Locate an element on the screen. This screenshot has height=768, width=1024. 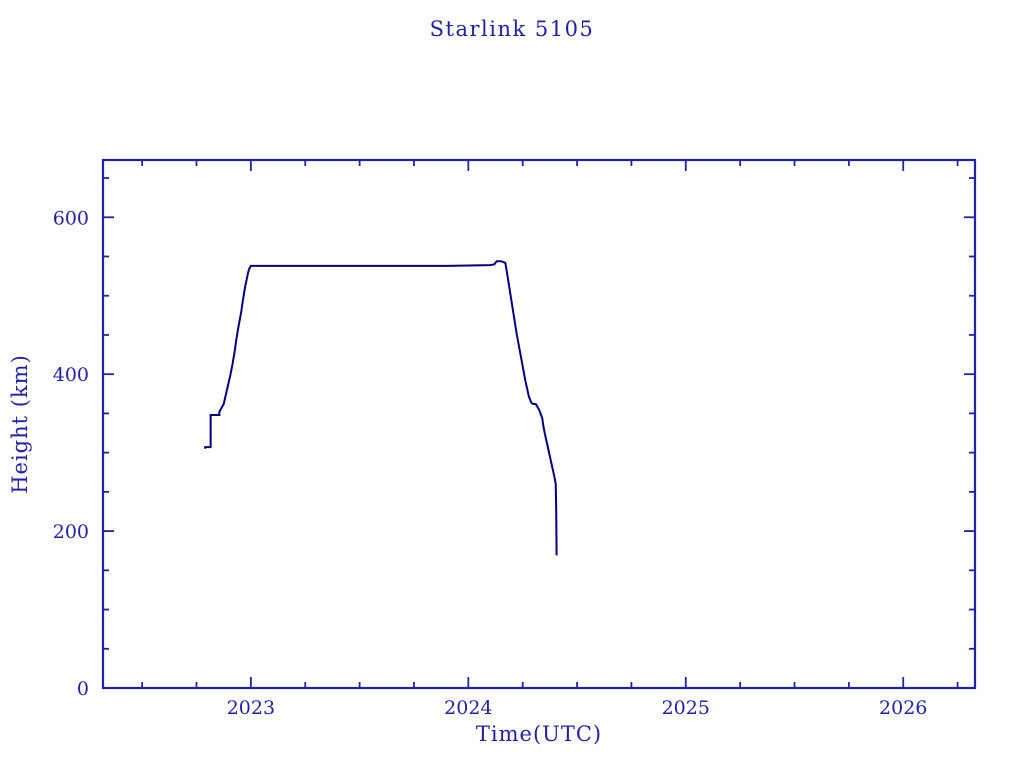
y-axis-label: Height (km) is located at coordinates (20, 424).